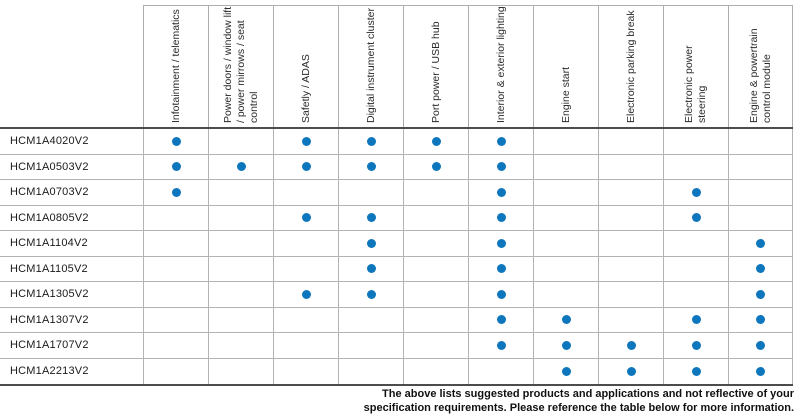  What do you see at coordinates (175, 66) in the screenshot?
I see `header-cell-0: Infotainment / telematics` at bounding box center [175, 66].